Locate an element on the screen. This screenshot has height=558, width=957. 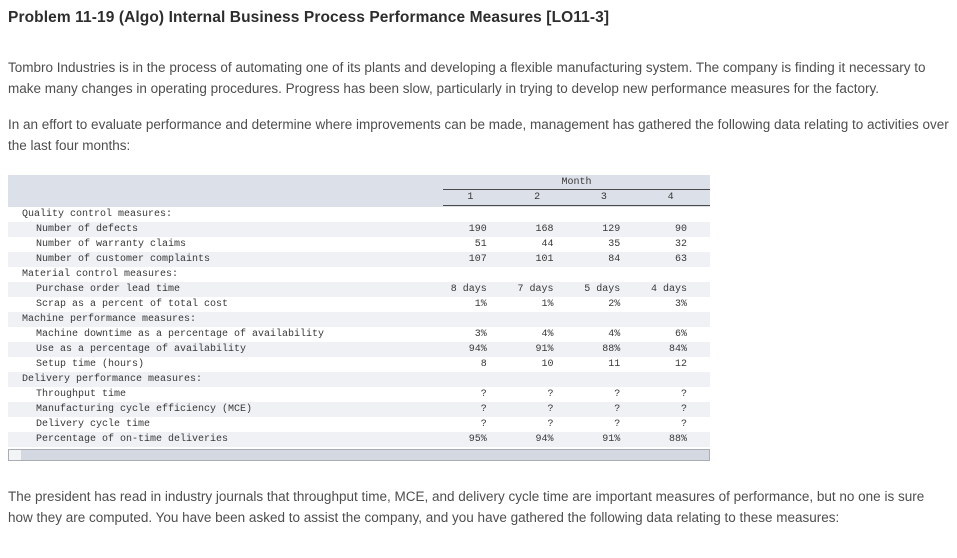
table-row-section: Delivery performance measures: is located at coordinates (359, 379).